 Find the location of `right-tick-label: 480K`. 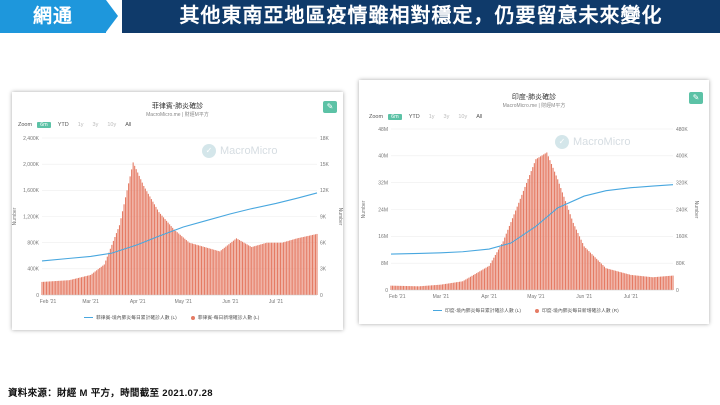

right-tick-label: 480K is located at coordinates (682, 130).